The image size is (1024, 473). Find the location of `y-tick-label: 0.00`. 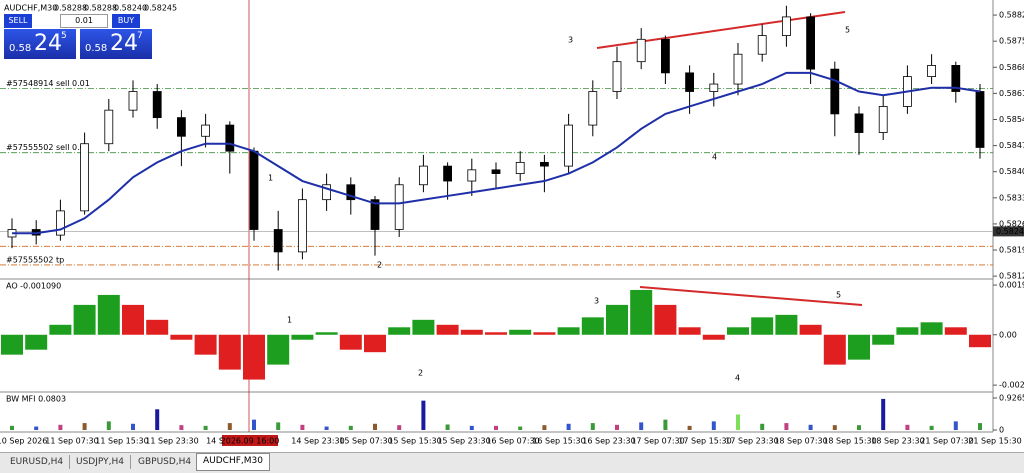

y-tick-label: 0.00 is located at coordinates (1008, 334).